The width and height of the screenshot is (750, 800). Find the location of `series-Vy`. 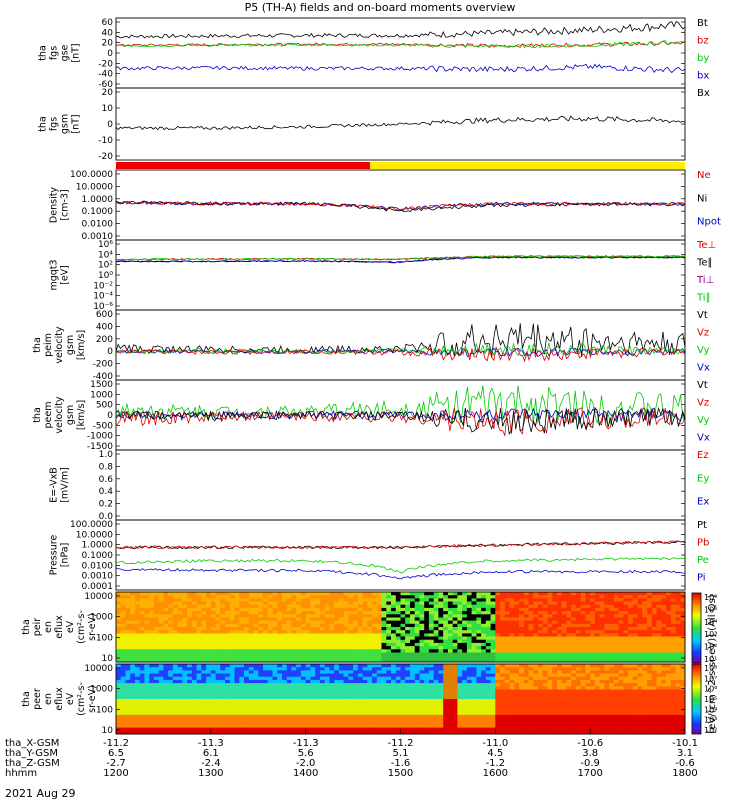

series-Vy is located at coordinates (400, 422).